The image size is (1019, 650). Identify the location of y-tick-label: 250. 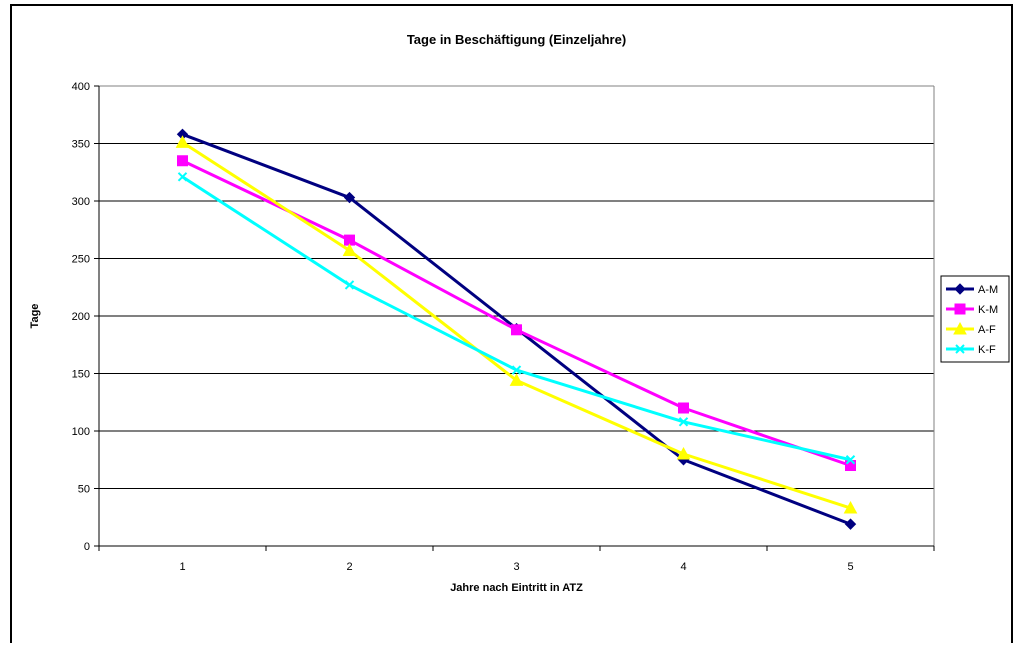
(81, 260).